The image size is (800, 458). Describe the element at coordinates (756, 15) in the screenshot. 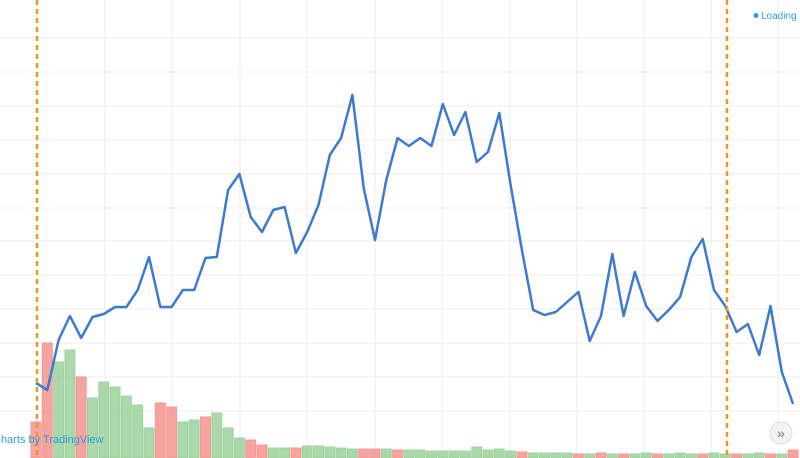

I see `status-dot` at that location.